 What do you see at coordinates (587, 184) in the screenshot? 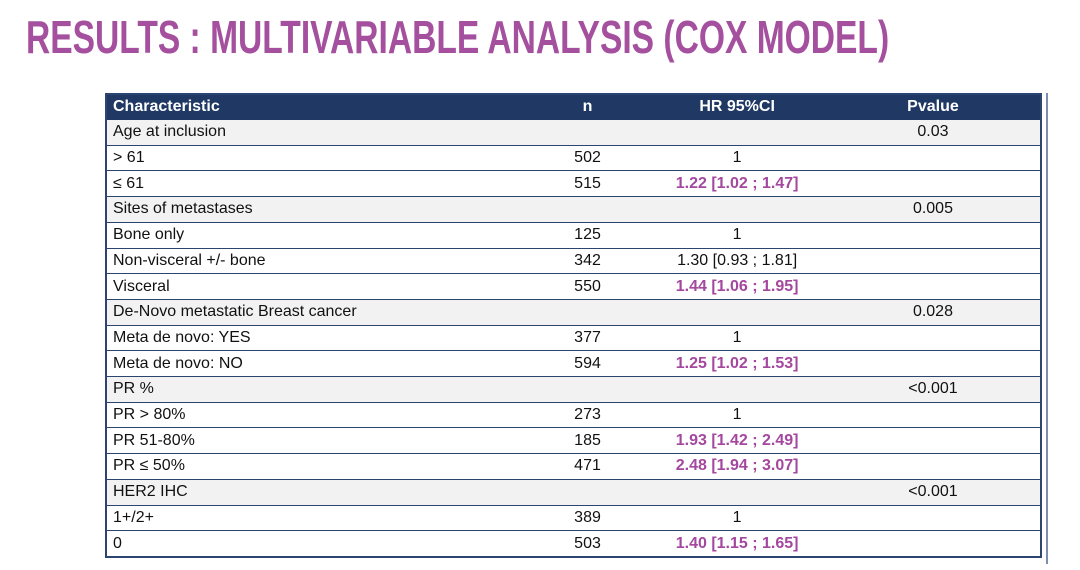
I see `n-cell: 515` at bounding box center [587, 184].